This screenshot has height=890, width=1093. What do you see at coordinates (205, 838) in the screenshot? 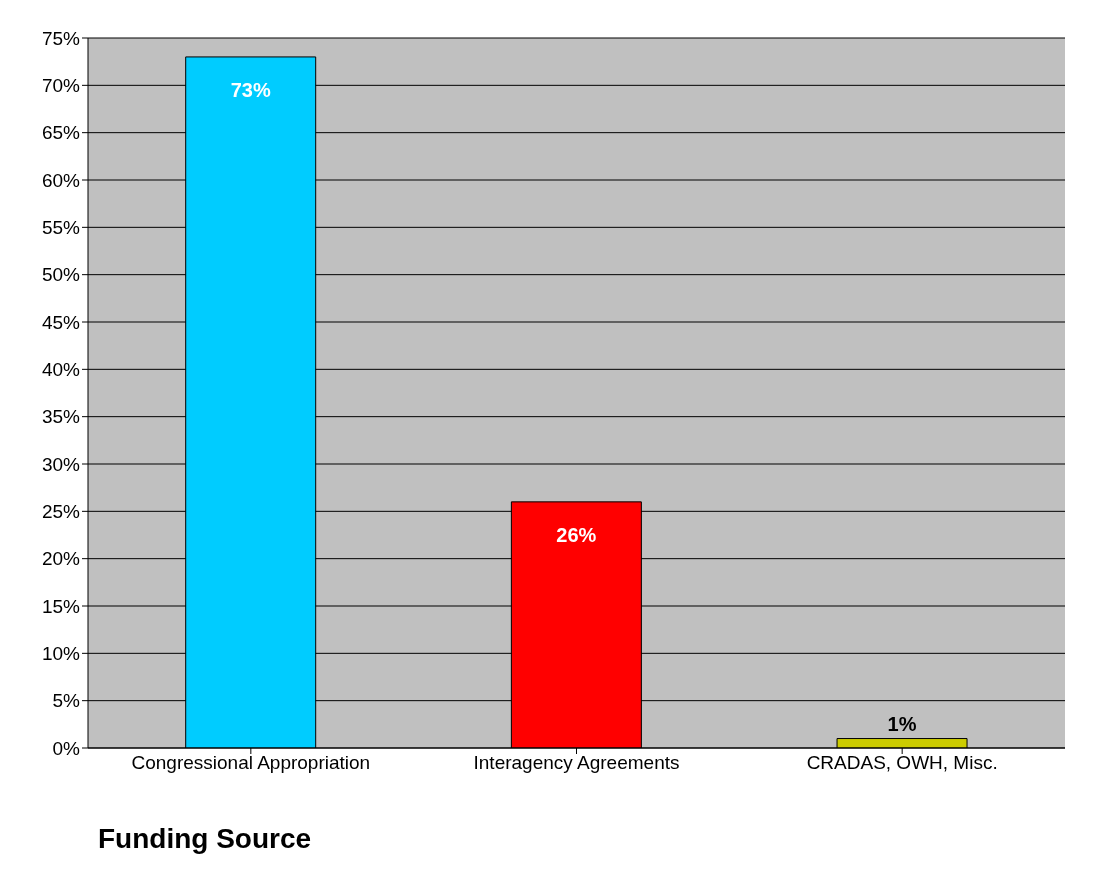
I see `x-axis-title: Funding Source` at bounding box center [205, 838].